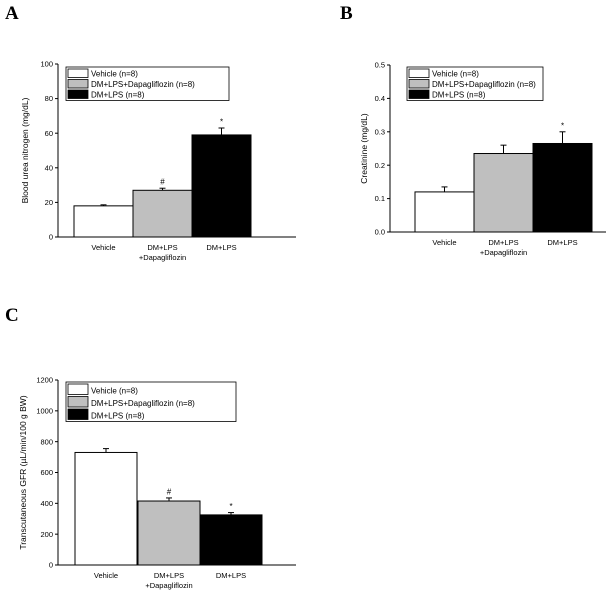 This screenshot has height=596, width=614. What do you see at coordinates (364, 148) in the screenshot?
I see `y-axis-label: Creatinine (mg/dL)` at bounding box center [364, 148].